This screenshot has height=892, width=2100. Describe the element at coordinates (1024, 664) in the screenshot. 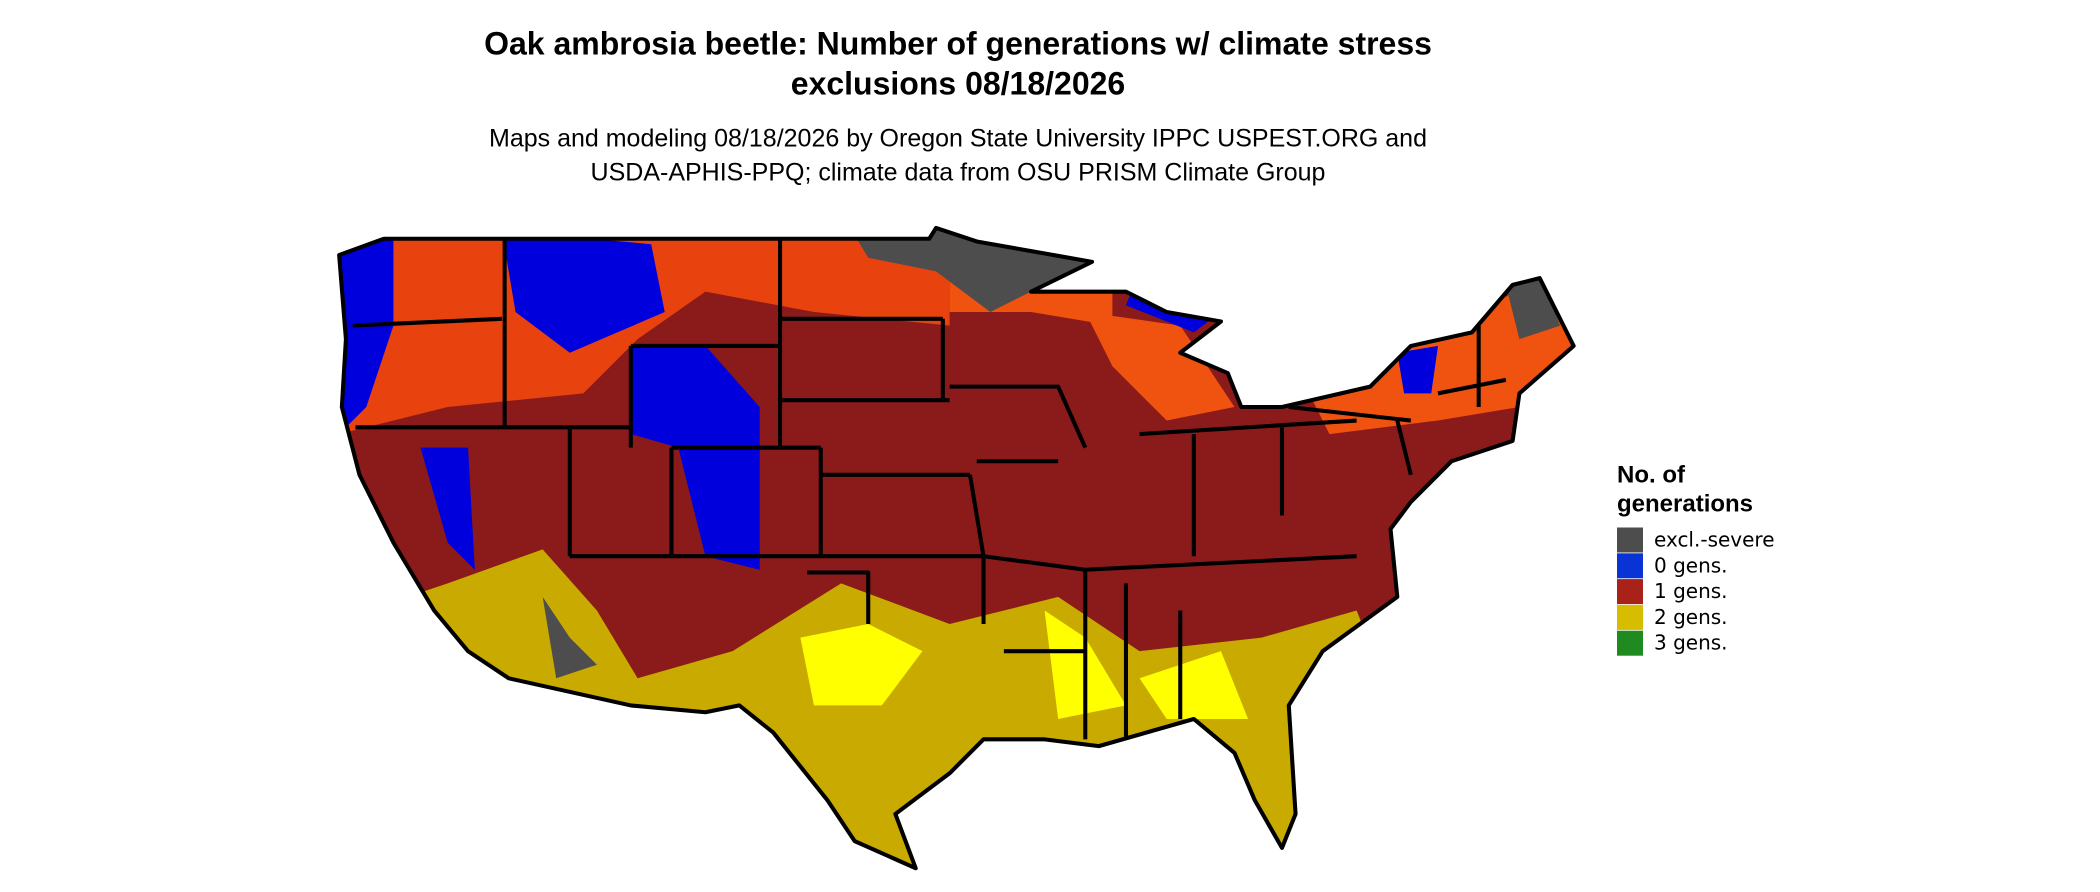

I see `zone-2-gen-bright` at that location.